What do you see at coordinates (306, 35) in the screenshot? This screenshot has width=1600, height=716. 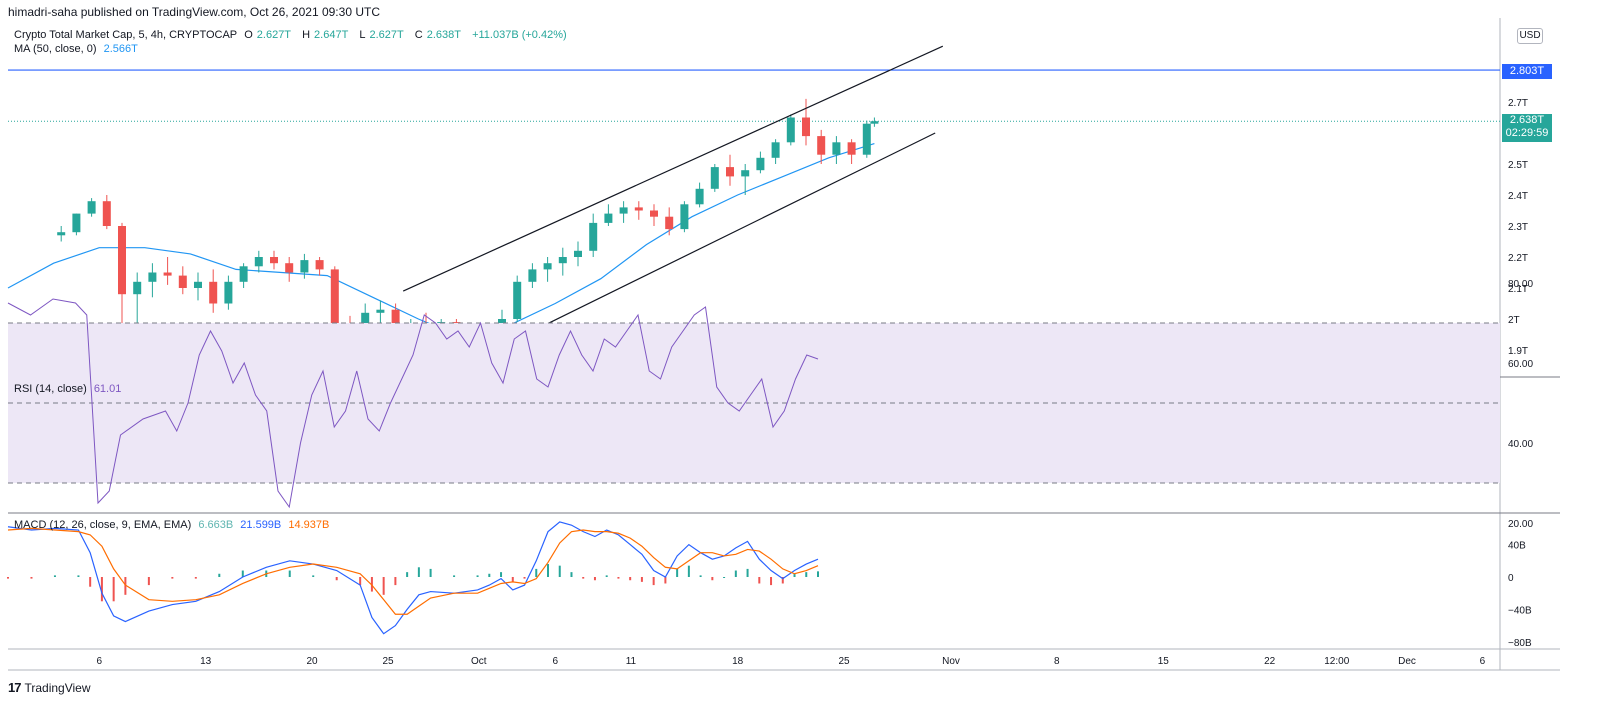 I see `high-label: H` at bounding box center [306, 35].